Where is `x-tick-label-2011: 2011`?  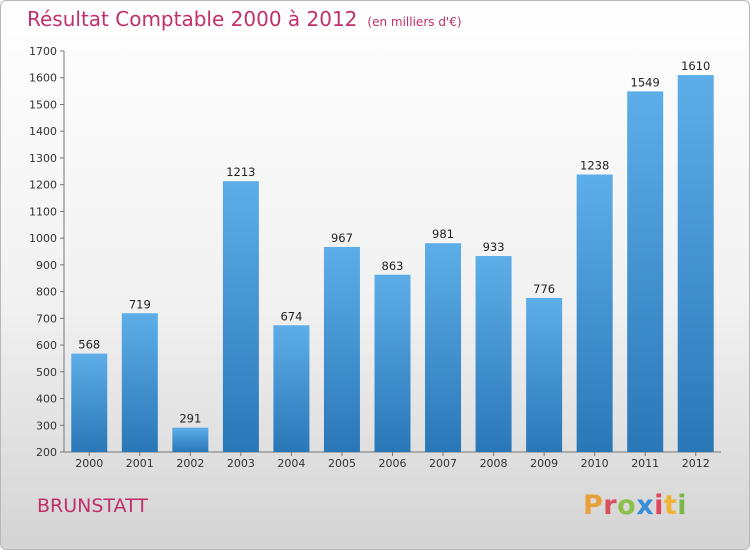
x-tick-label-2011: 2011 is located at coordinates (645, 463).